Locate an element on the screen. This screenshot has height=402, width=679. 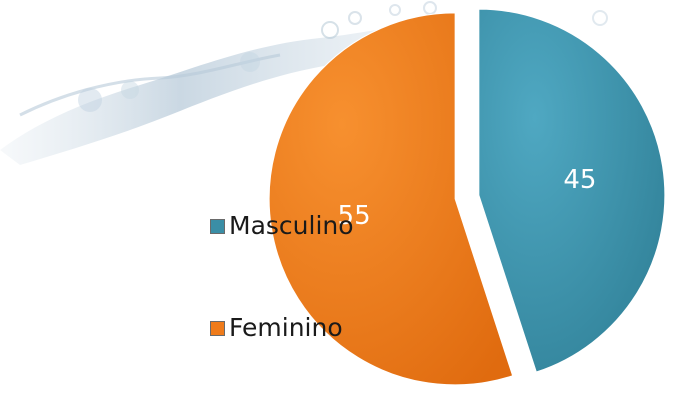
data-label-feminino: 55 is located at coordinates (354, 216).